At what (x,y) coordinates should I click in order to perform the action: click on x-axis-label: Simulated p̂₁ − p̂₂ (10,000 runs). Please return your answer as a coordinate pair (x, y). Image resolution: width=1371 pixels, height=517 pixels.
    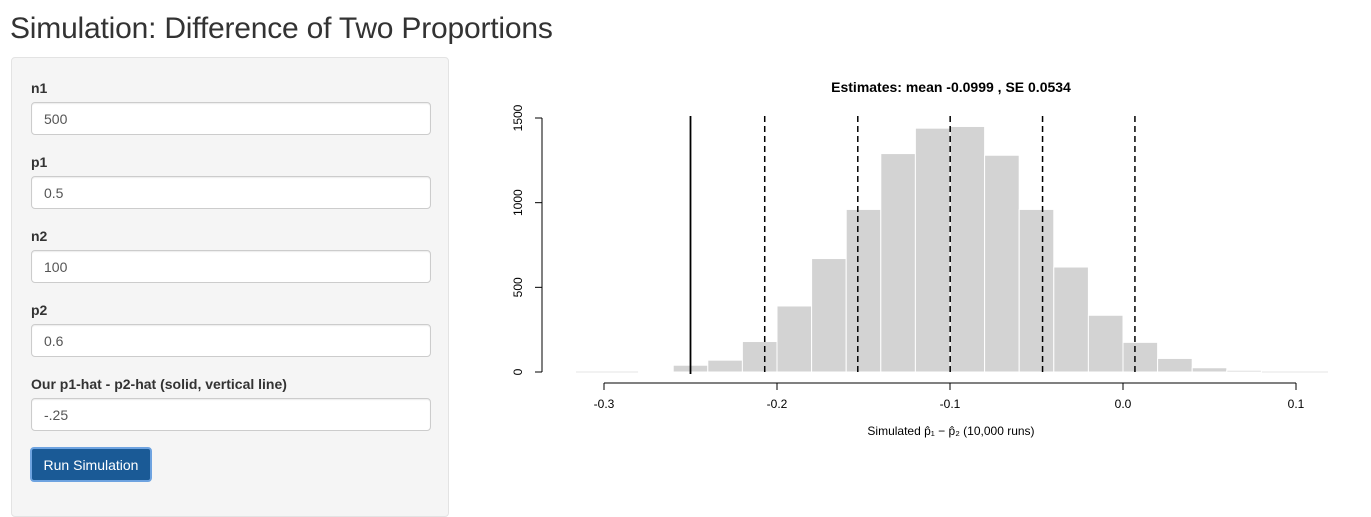
    Looking at the image, I should click on (950, 431).